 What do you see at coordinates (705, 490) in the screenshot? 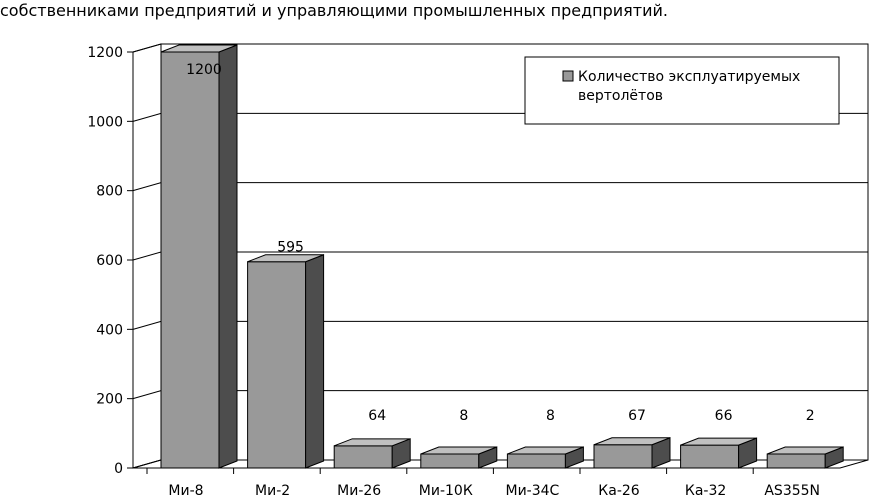
I see `category-label: Ка-32` at bounding box center [705, 490].